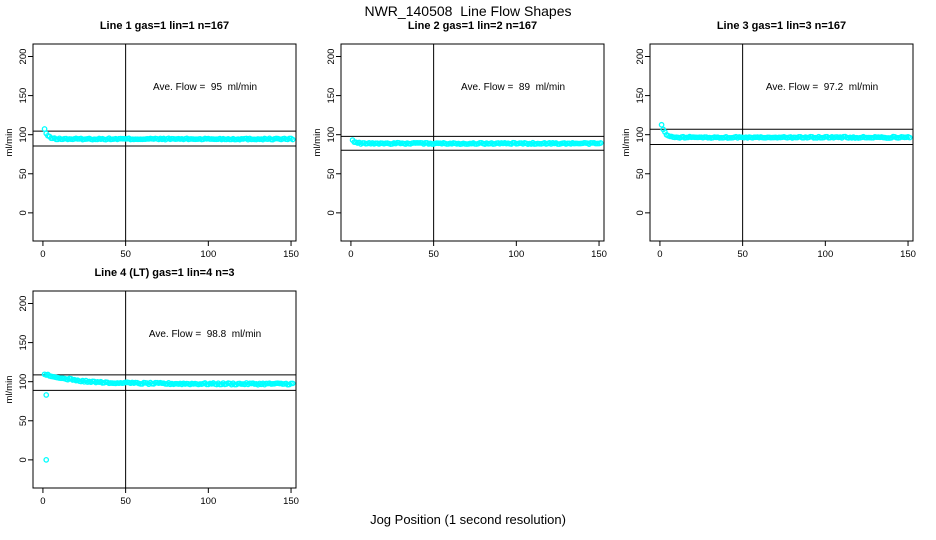 The height and width of the screenshot is (540, 936). What do you see at coordinates (205, 334) in the screenshot?
I see `average-flow-annotation: Ave. Flow = 98.8 ml/min` at bounding box center [205, 334].